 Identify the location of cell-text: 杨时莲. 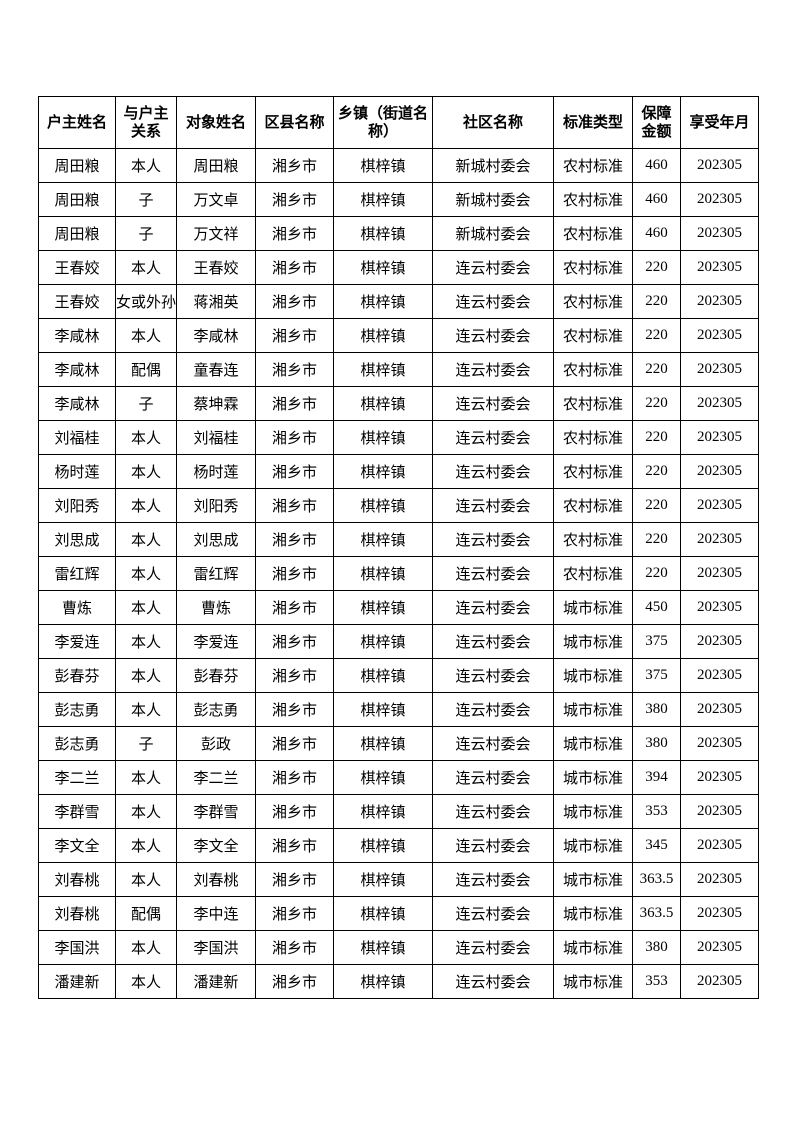
(77, 473).